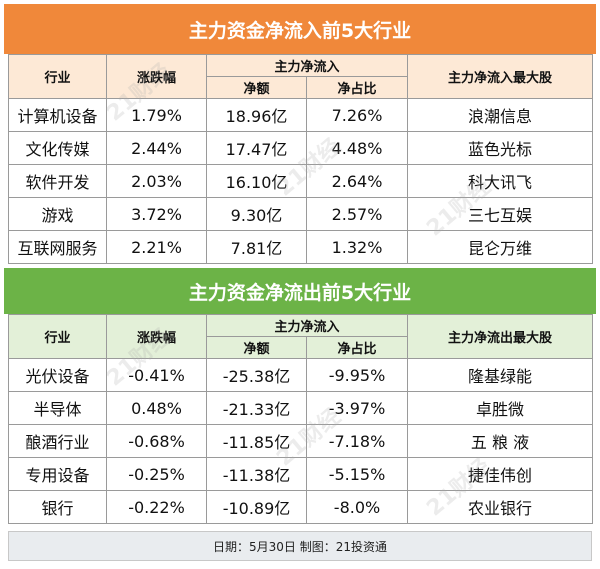 This screenshot has width=600, height=569. What do you see at coordinates (256, 375) in the screenshot?
I see `amount-cell: -25.38亿` at bounding box center [256, 375].